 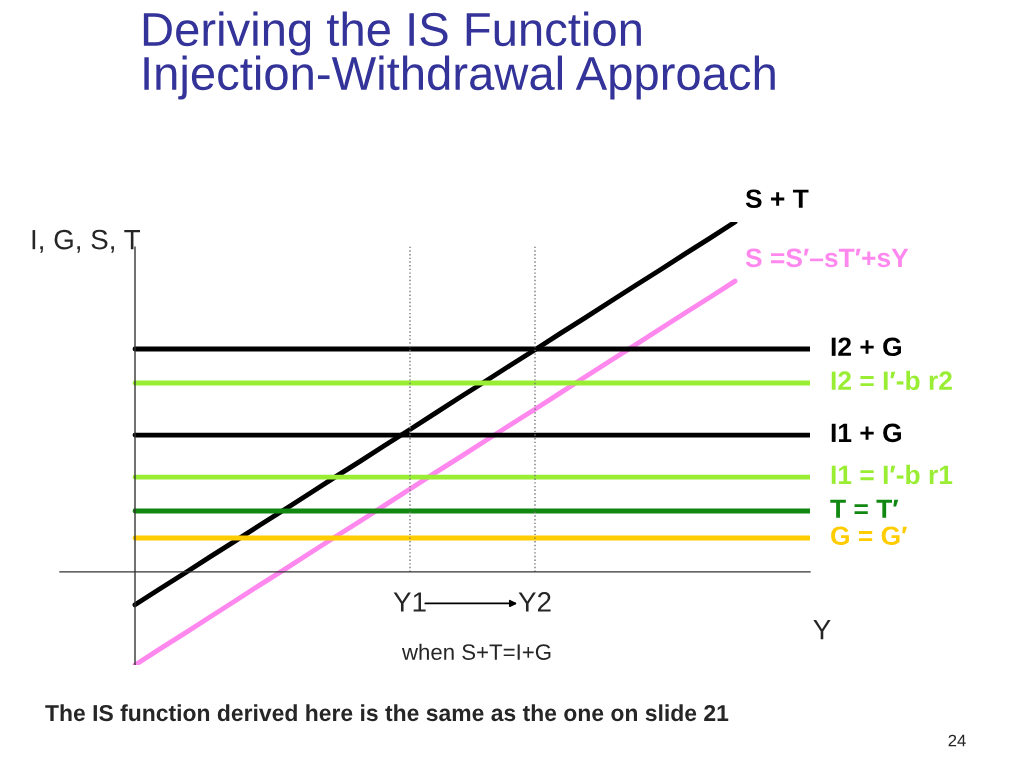 What do you see at coordinates (387, 713) in the screenshot?
I see `text: The IS function derived here is the same as the one on slide 21` at bounding box center [387, 713].